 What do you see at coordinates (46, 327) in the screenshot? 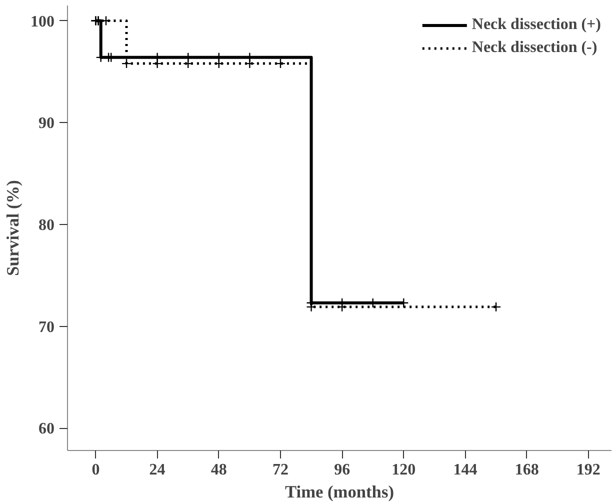
I see `y-tick-label: 70` at bounding box center [46, 327].